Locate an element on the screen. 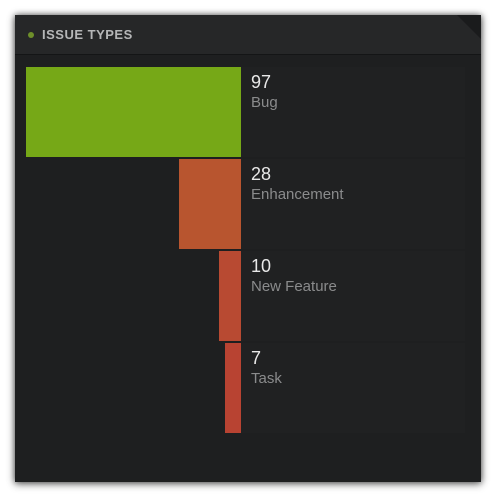  bar-bug is located at coordinates (133, 112).